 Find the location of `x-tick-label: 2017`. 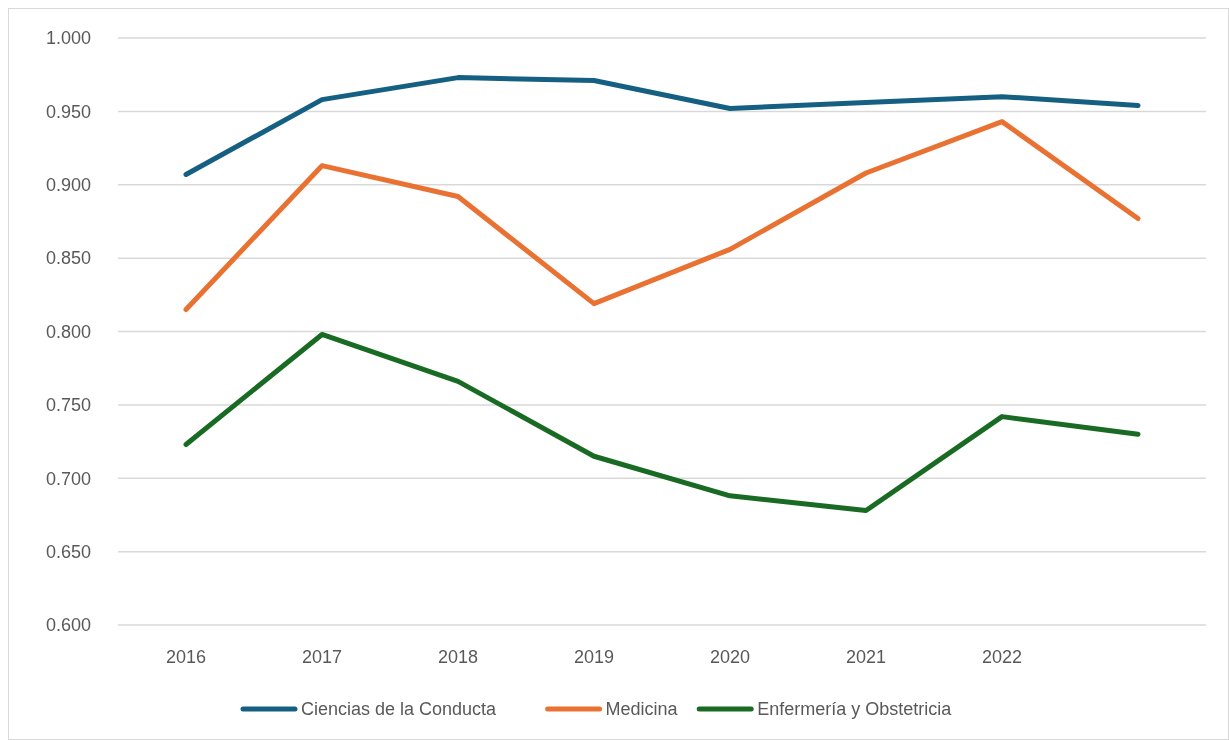

x-tick-label: 2017 is located at coordinates (322, 657).